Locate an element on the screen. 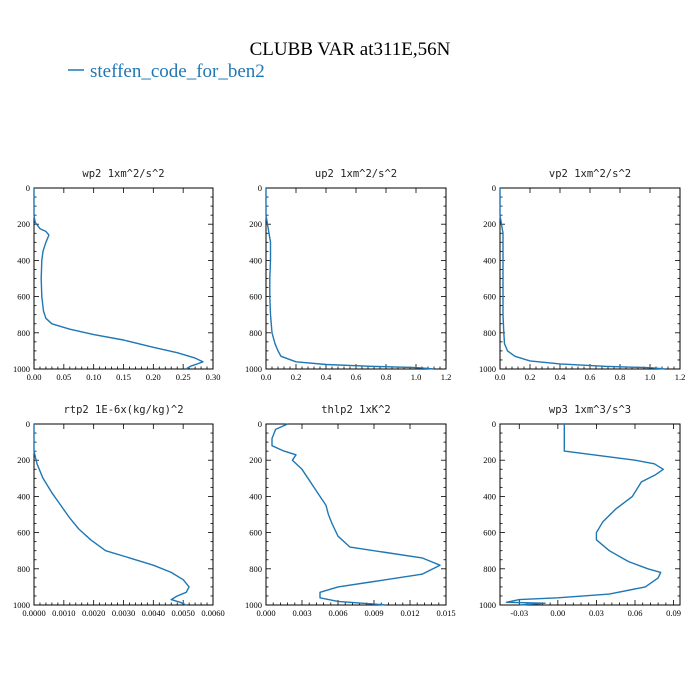 The width and height of the screenshot is (700, 700). x-tick-label: 0.009 is located at coordinates (373, 613).